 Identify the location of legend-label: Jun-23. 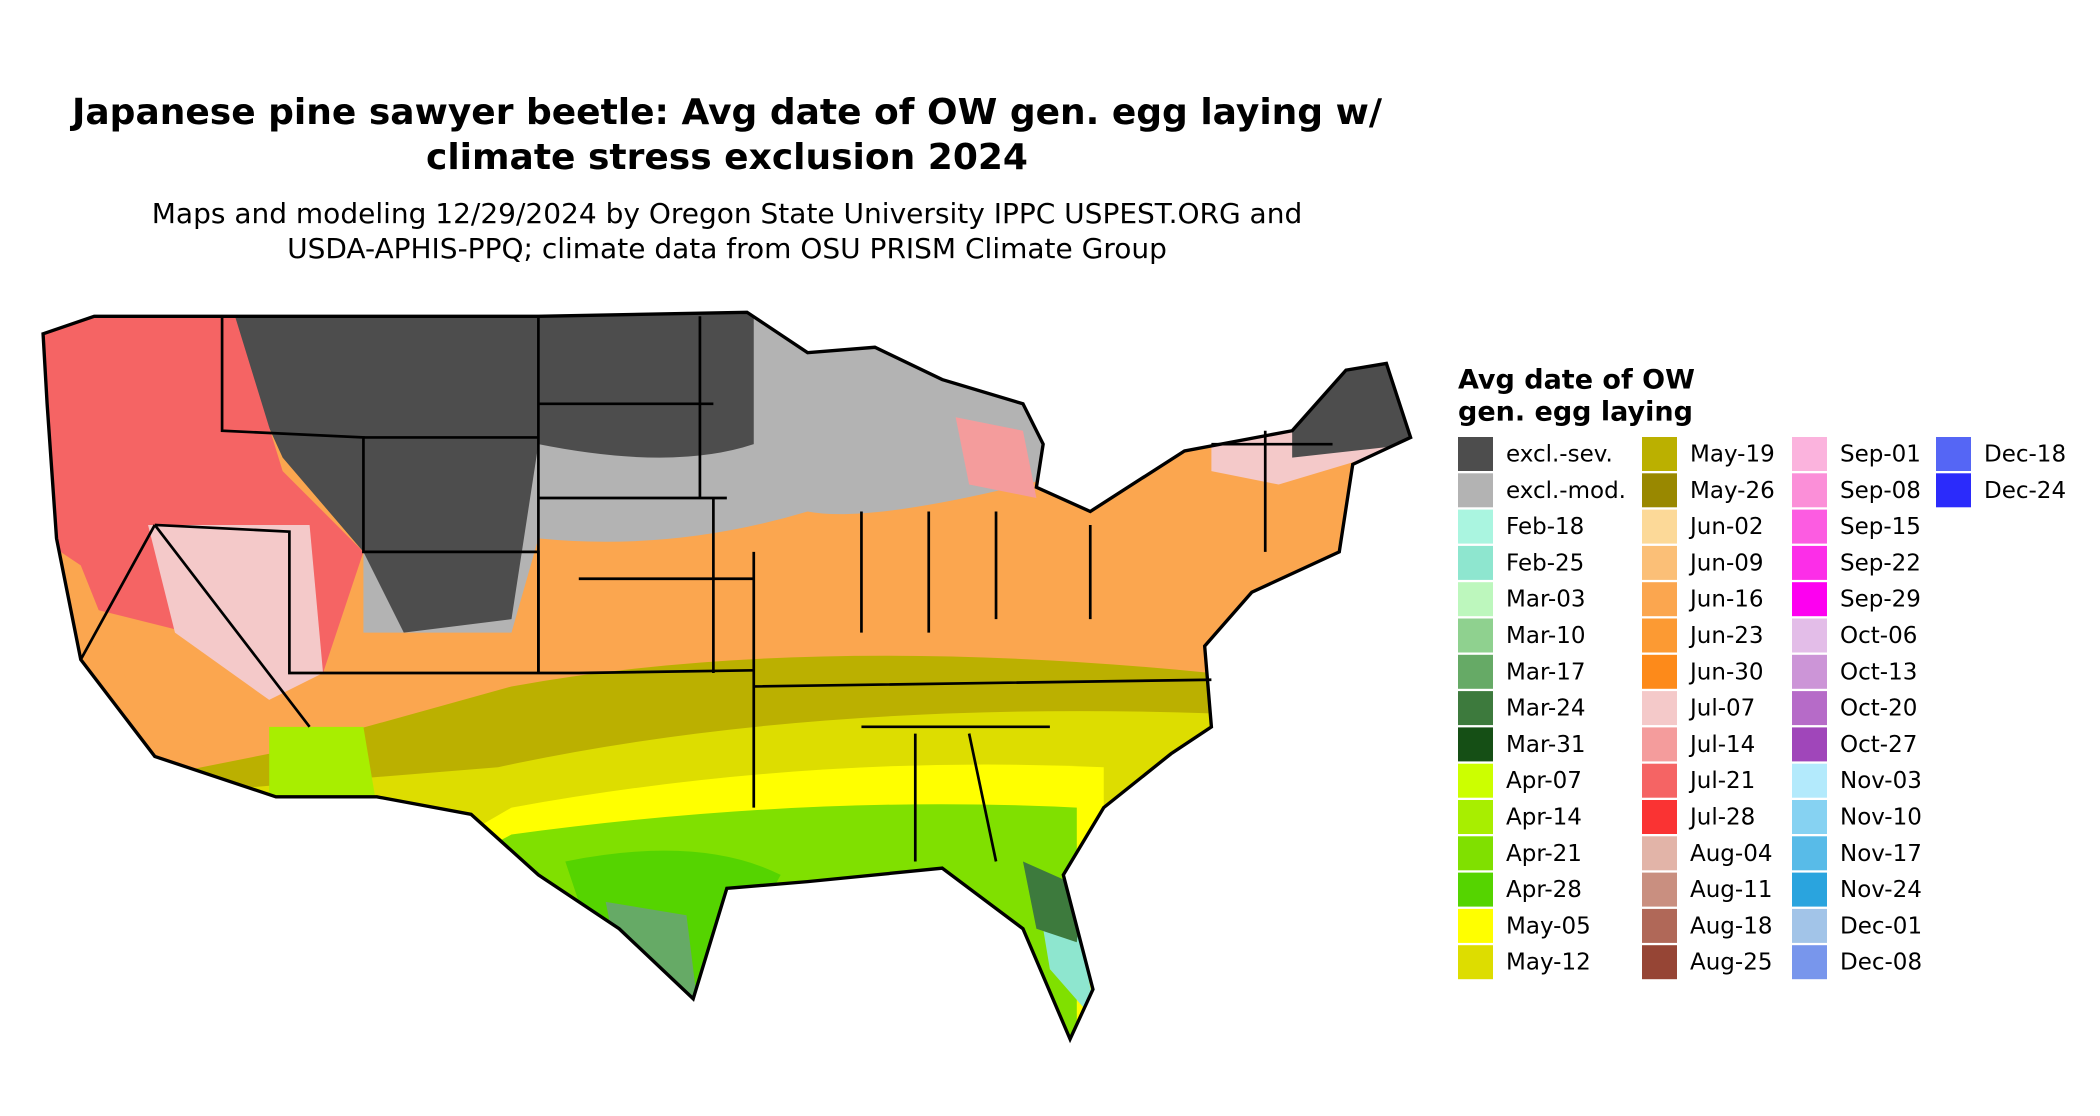
(1726, 636).